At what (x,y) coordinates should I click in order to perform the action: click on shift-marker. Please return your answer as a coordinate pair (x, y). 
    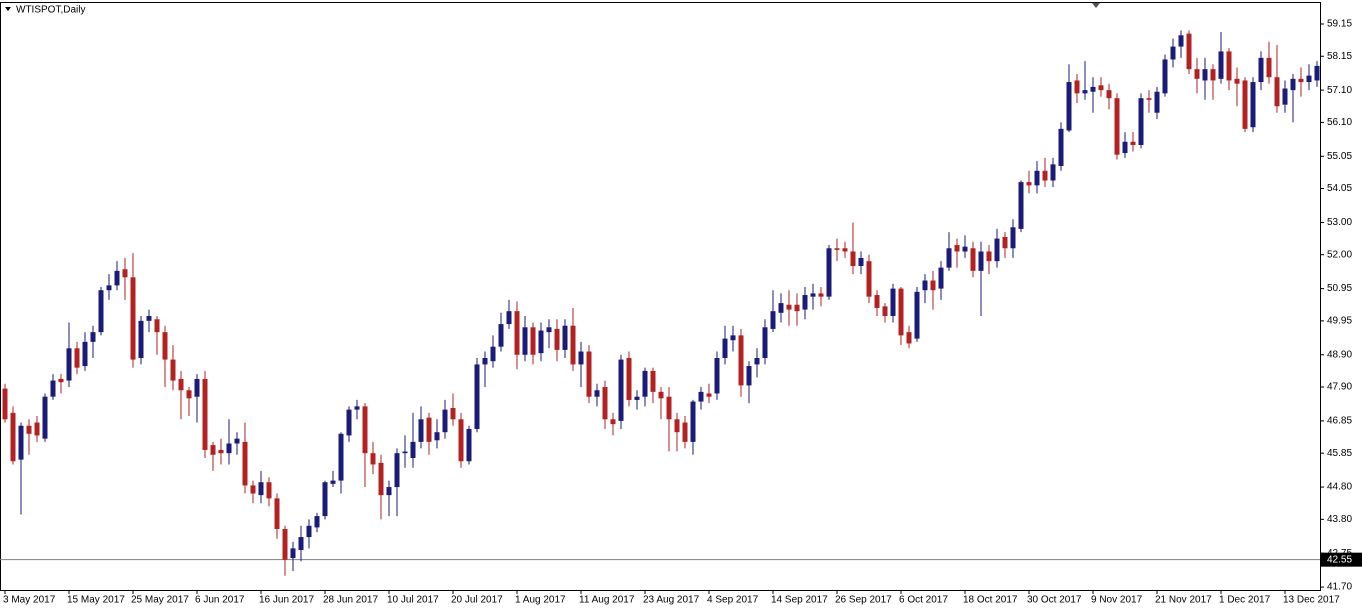
    Looking at the image, I should click on (1096, 5).